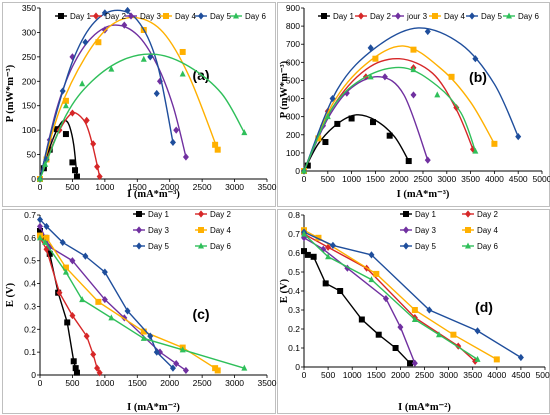 The width and height of the screenshot is (550, 415). What do you see at coordinates (30, 215) in the screenshot?
I see `y-tick-label: 0.7` at bounding box center [30, 215].